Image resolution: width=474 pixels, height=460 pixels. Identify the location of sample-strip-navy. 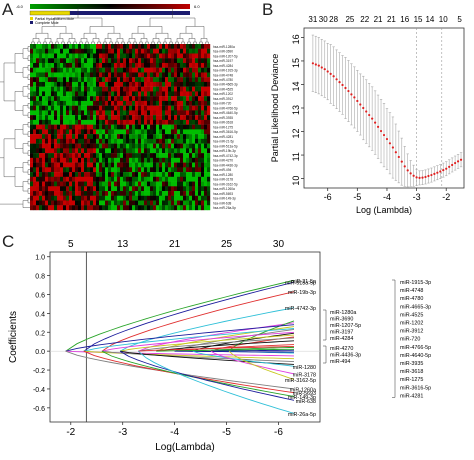
(130, 13).